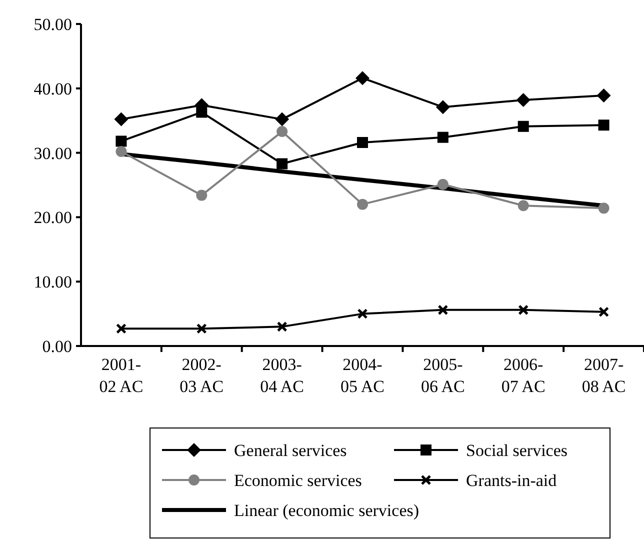 The width and height of the screenshot is (644, 540). Describe the element at coordinates (442, 375) in the screenshot. I see `x-tick-label: 2005-06 AC` at that location.